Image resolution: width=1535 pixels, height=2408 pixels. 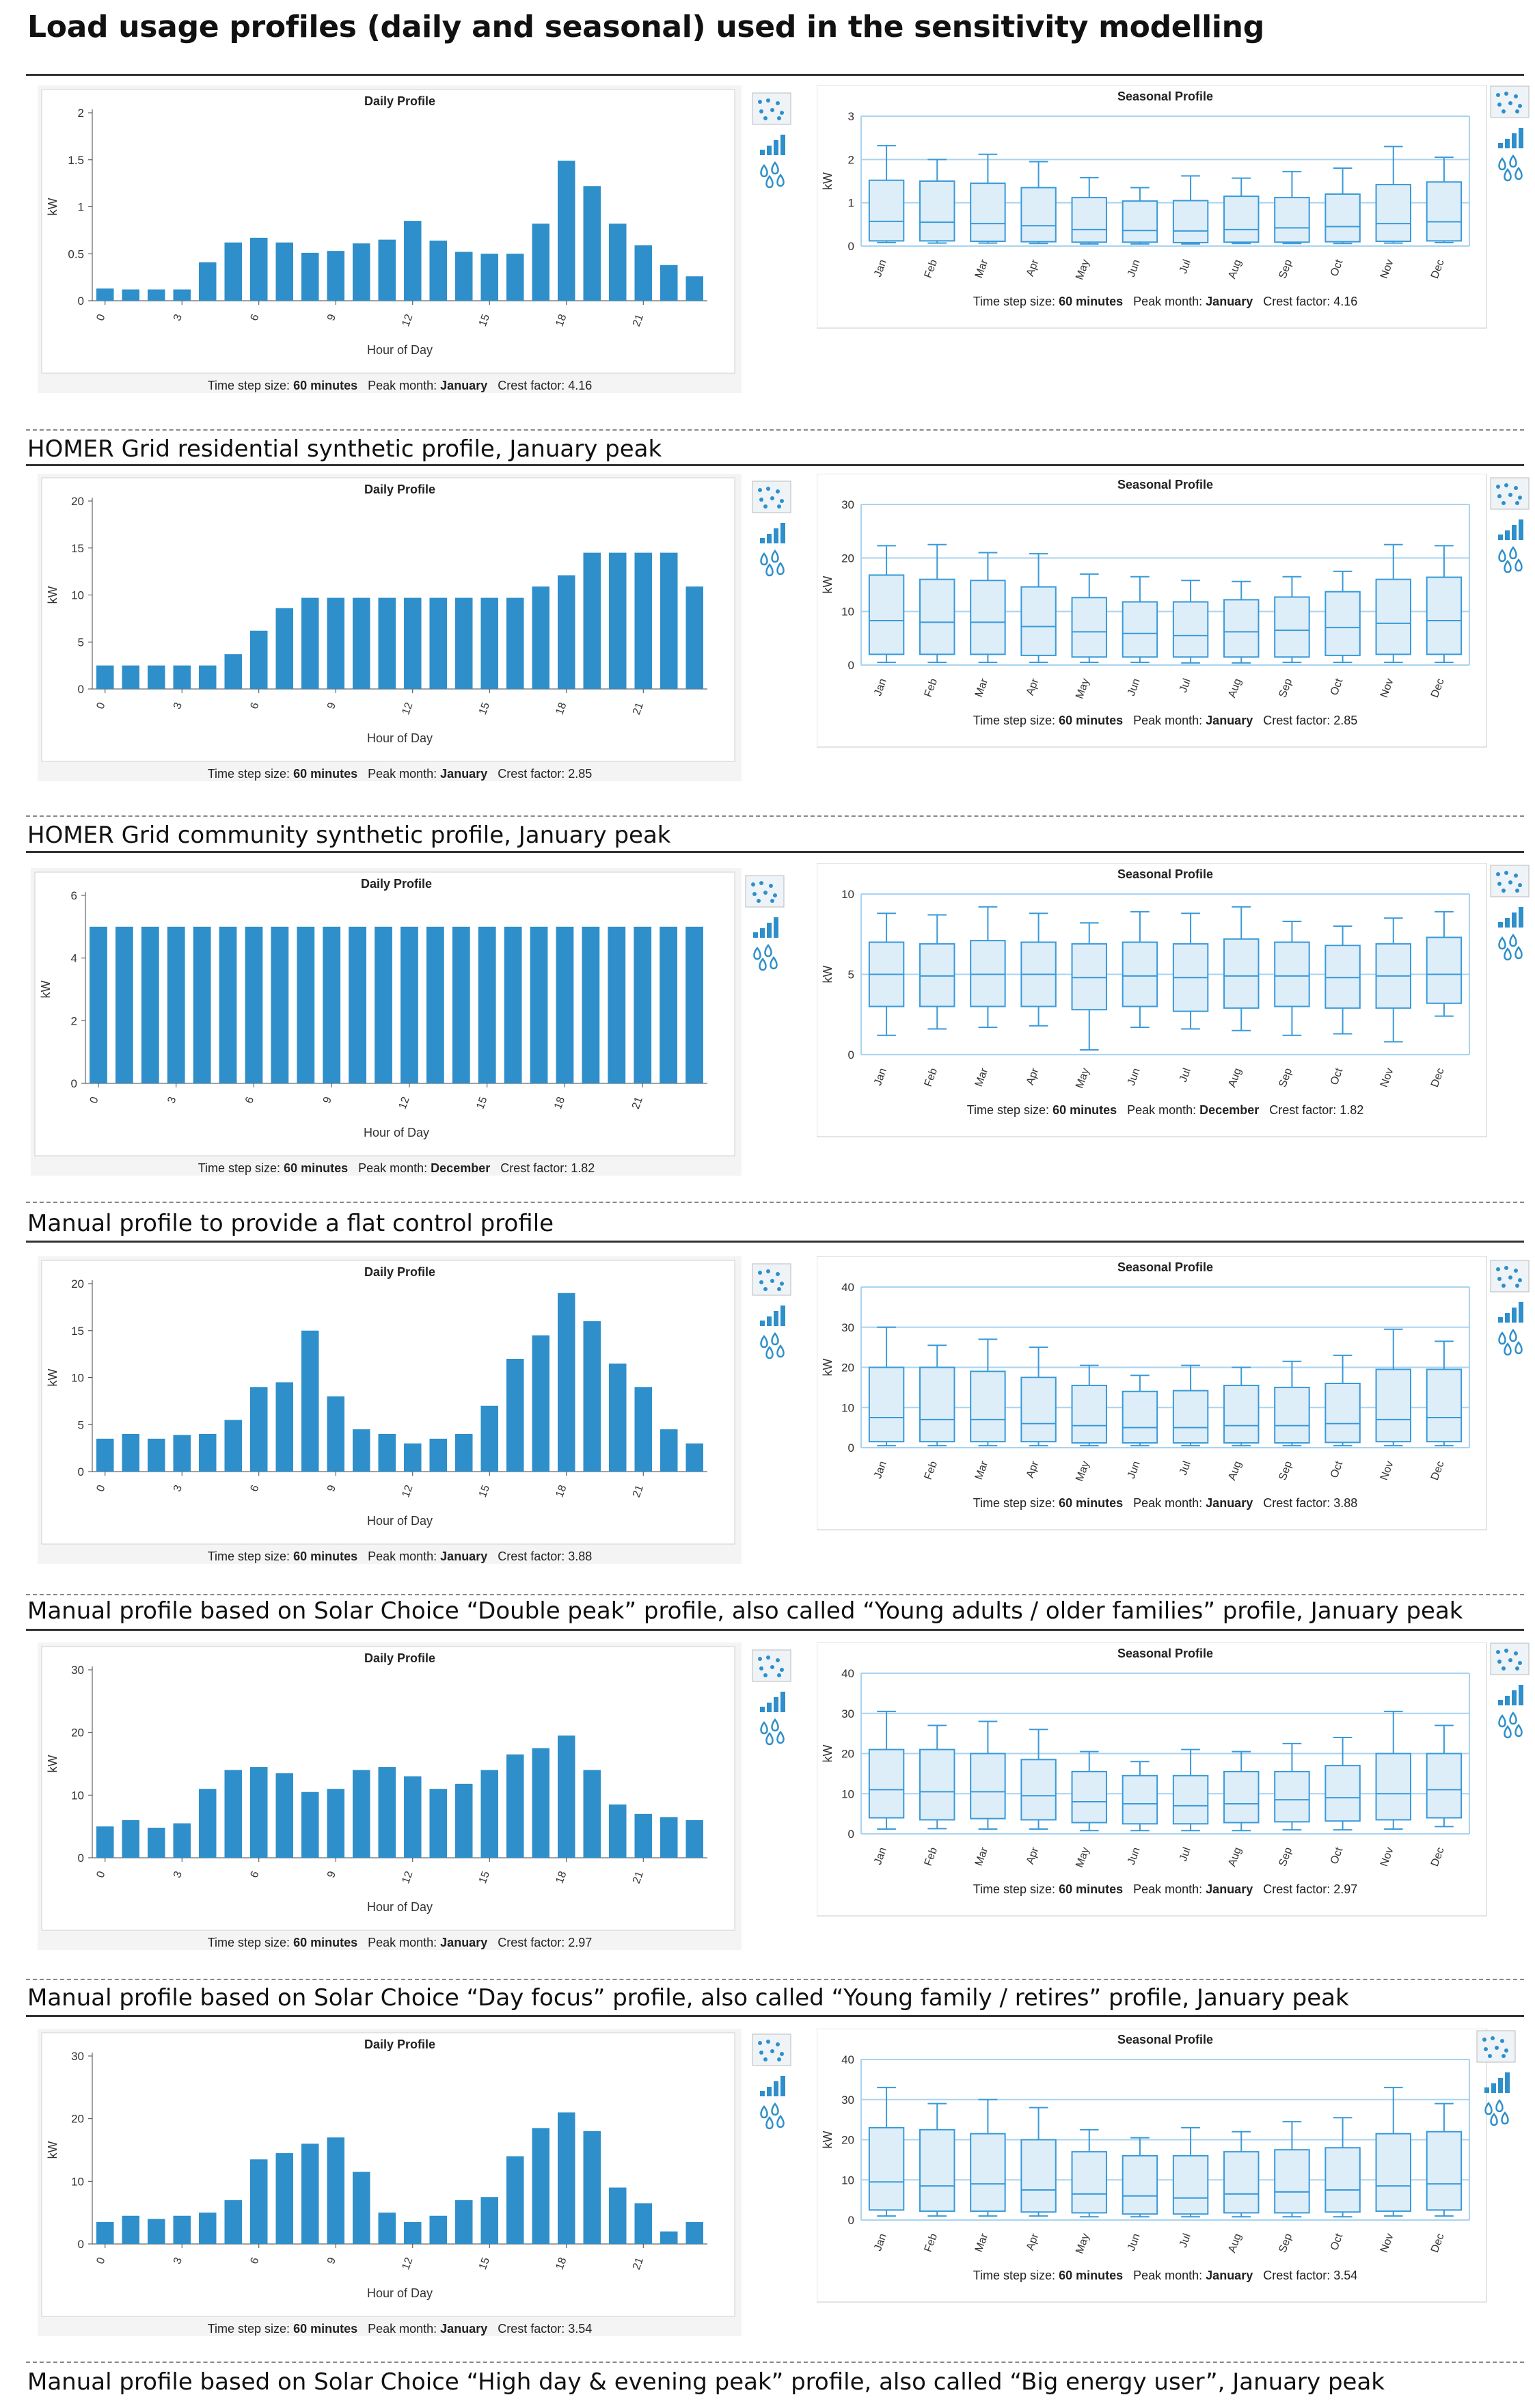 What do you see at coordinates (484, 708) in the screenshot?
I see `x-tick-label: 15` at bounding box center [484, 708].